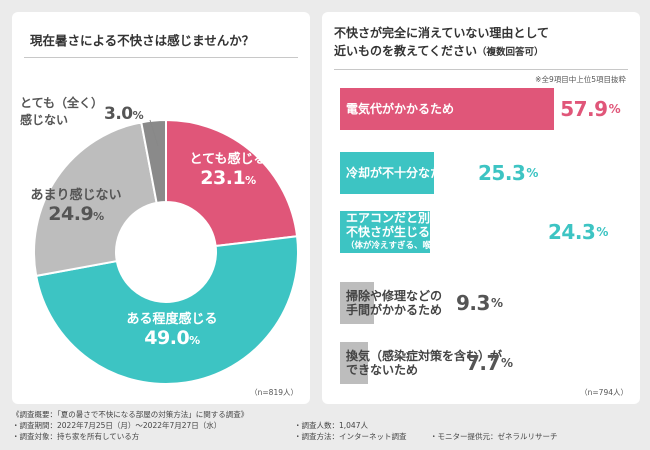 This screenshot has height=450, width=650. I want to click on bar-value-label: 25.3%, so click(508, 173).